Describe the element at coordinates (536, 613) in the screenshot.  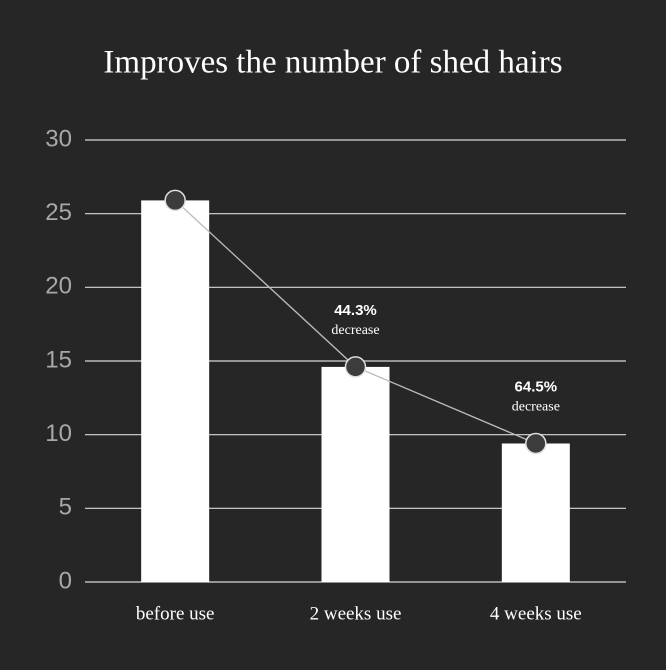
I see `x-tick-label: 4 weeks use` at that location.